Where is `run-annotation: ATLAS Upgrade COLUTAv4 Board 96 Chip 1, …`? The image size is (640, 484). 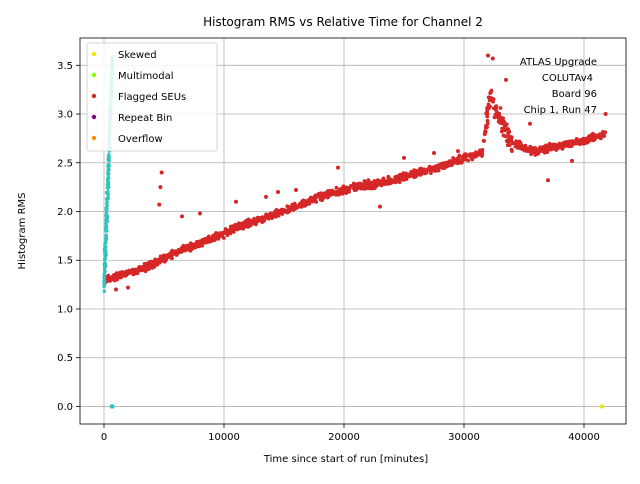
run-annotation: ATLAS Upgrade COLUTAv4 Board 96 Chip 1, … is located at coordinates (558, 86).